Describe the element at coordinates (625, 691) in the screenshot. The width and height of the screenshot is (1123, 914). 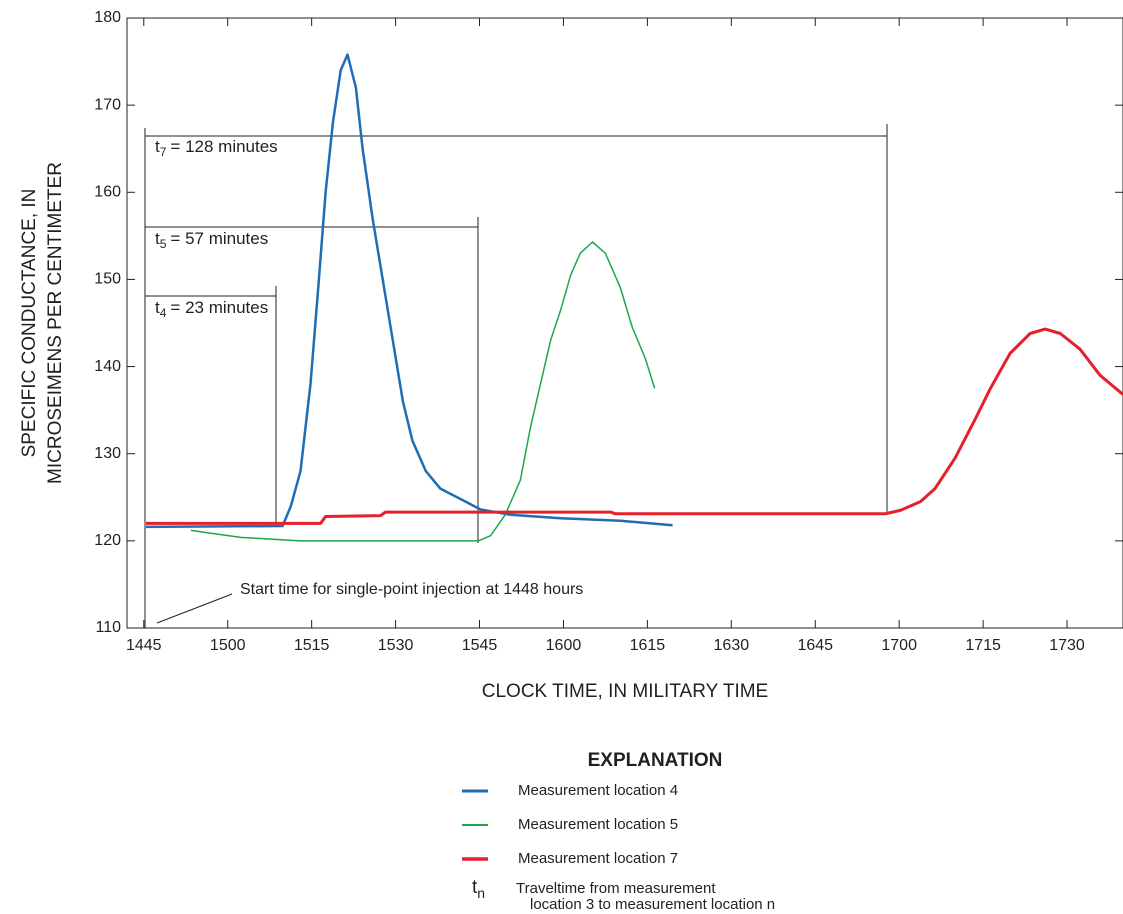
I see `x-axis-label: CLOCK TIME, IN MILITARY TIME` at that location.